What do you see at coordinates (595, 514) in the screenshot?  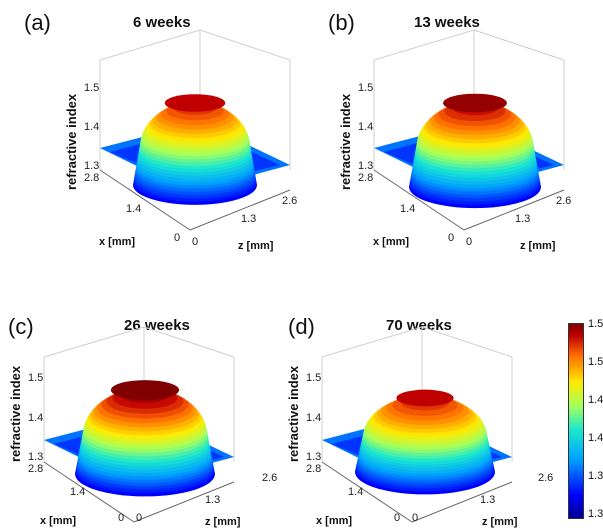 I see `colorbar-tick: 1.3` at bounding box center [595, 514].